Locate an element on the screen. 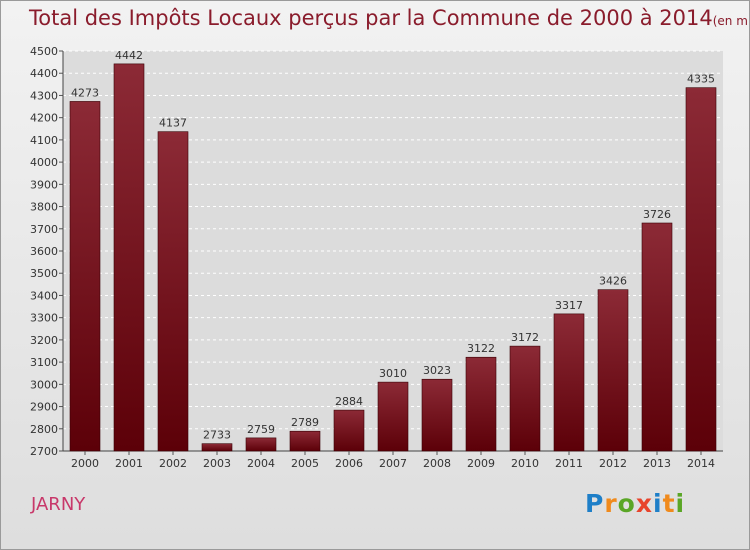 This screenshot has width=750, height=550. data-label: 4273 is located at coordinates (85, 92).